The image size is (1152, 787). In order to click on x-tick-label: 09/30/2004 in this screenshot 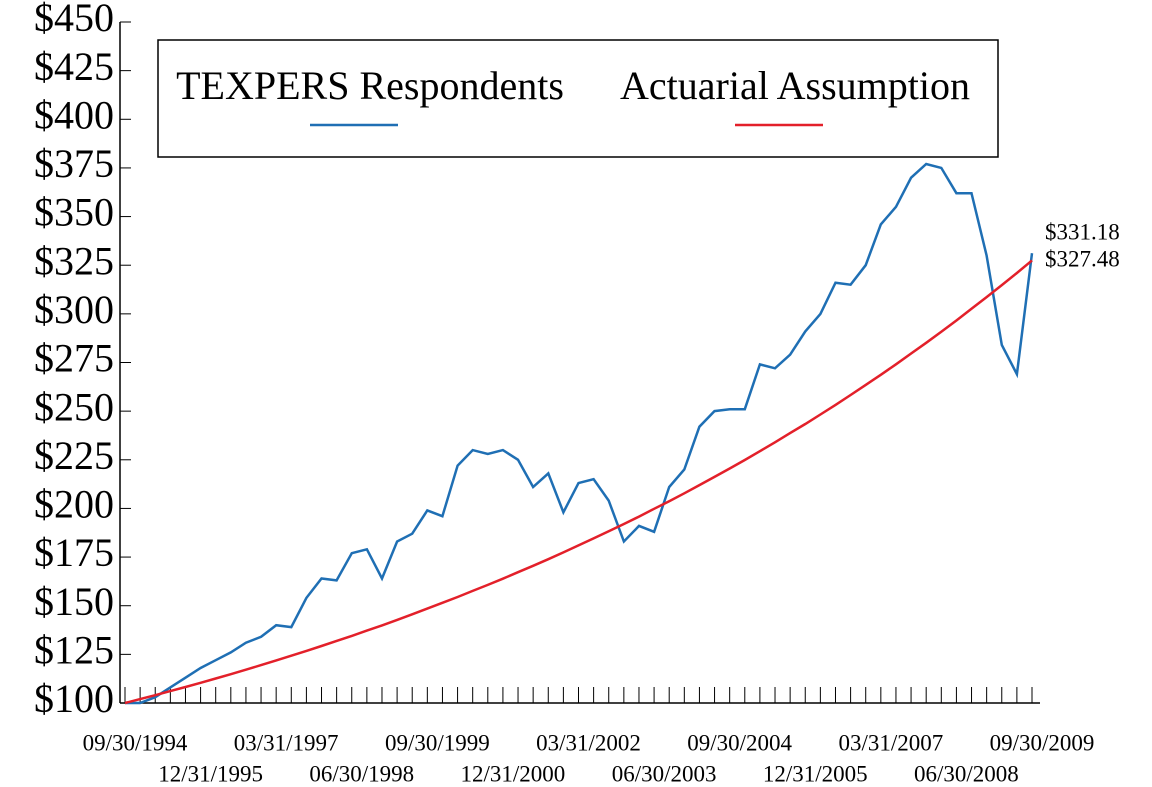, I will do `click(739, 742)`.